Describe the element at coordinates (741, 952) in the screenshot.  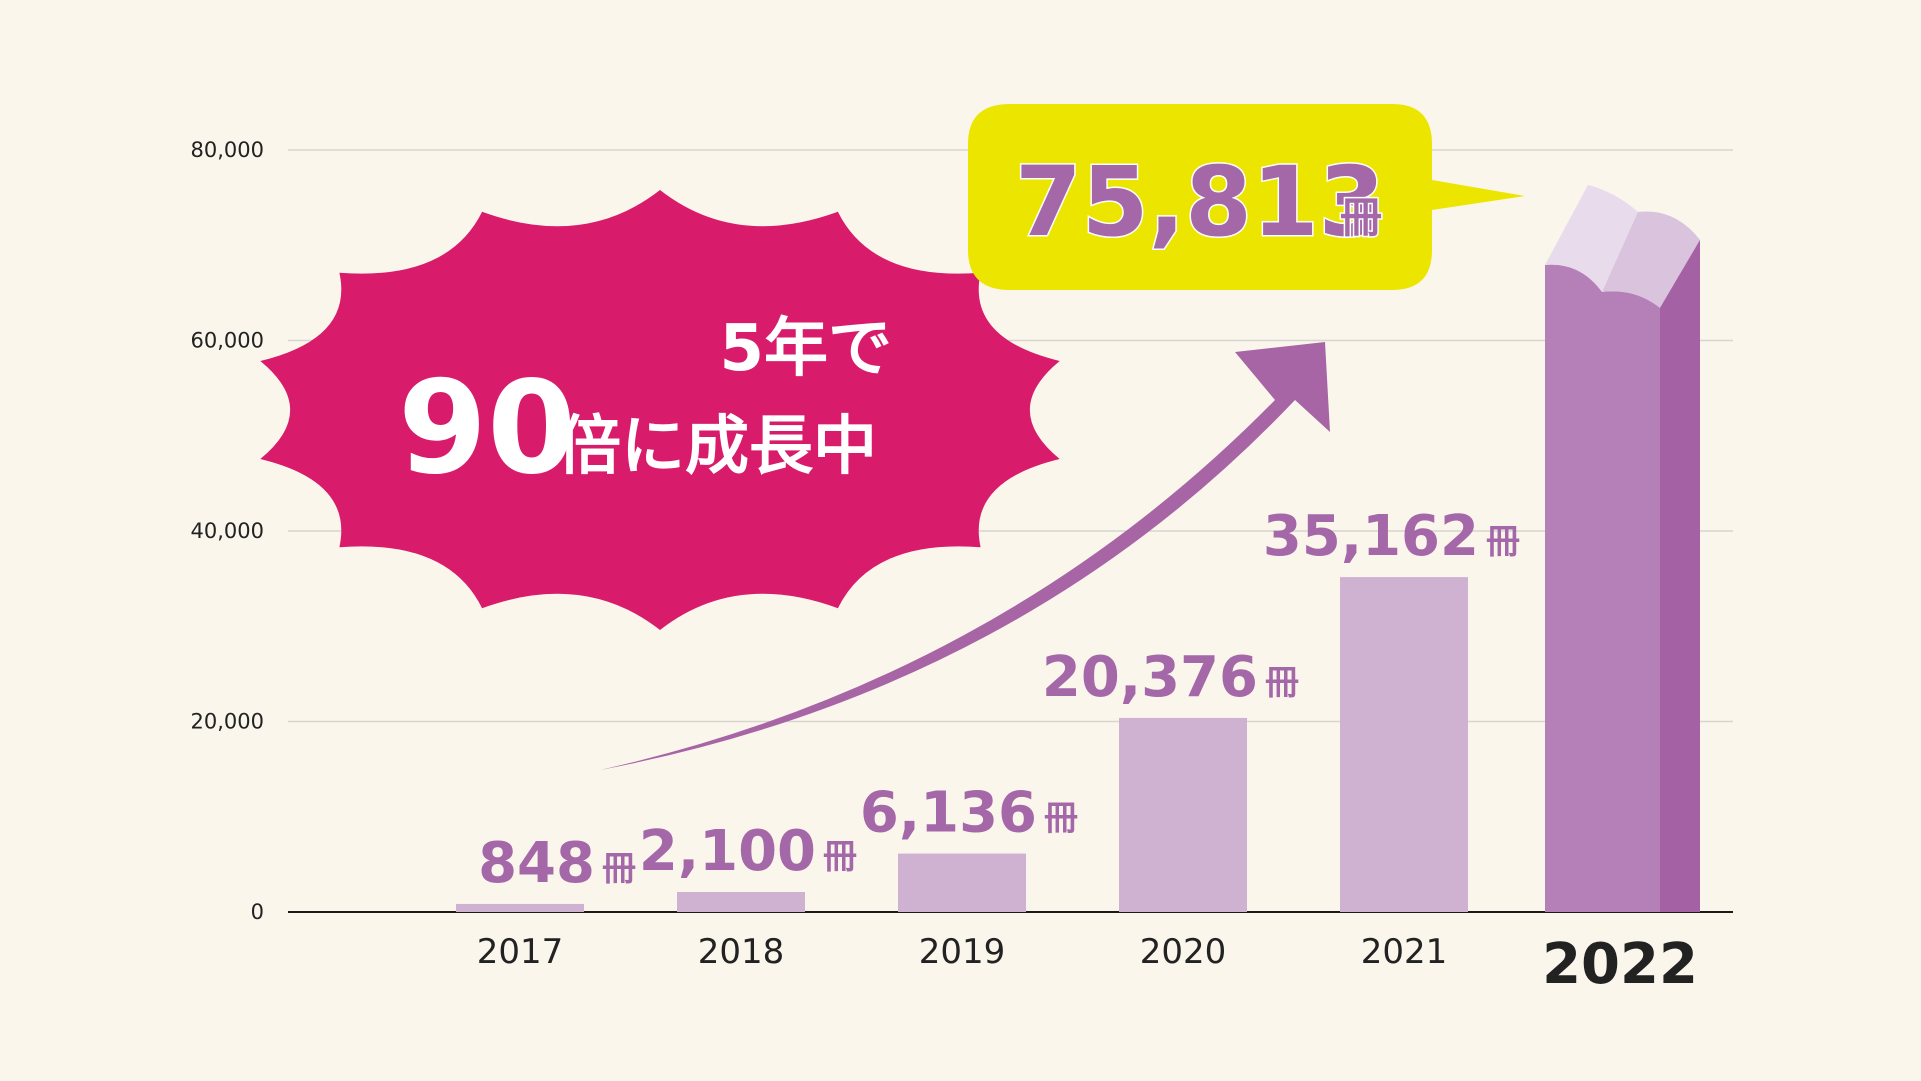
I see `x-tick-label-2018: 2018` at that location.